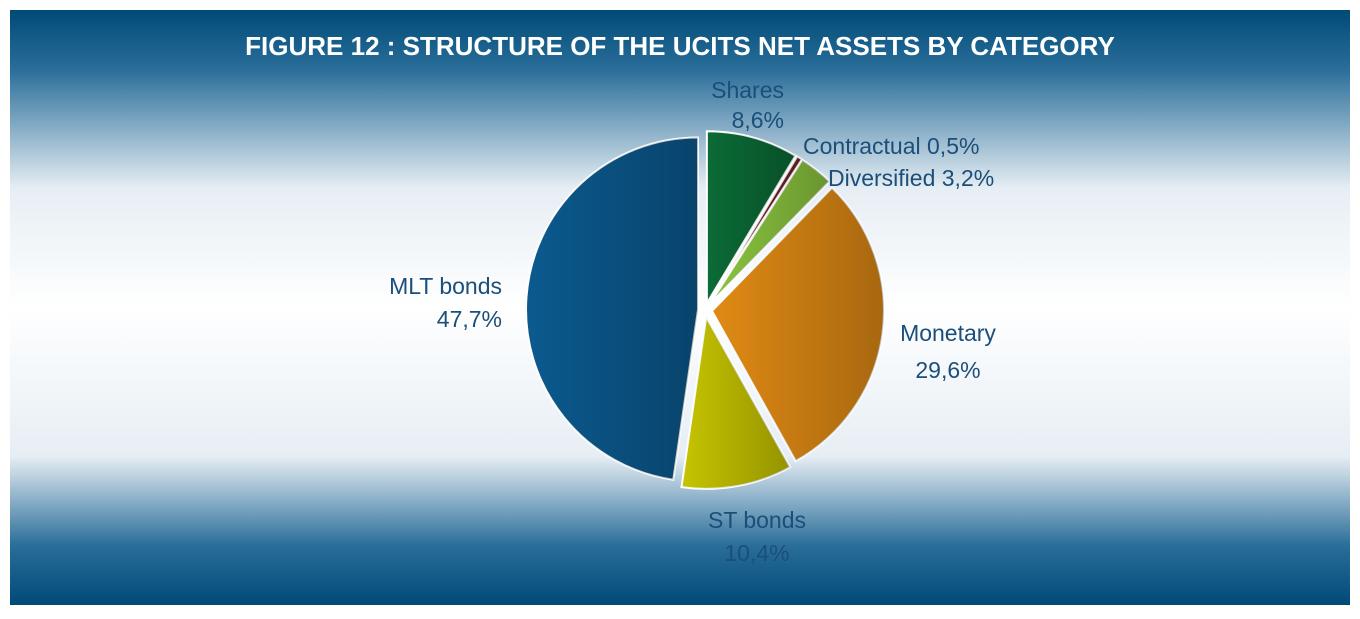 The image size is (1360, 619). I want to click on slice-label: Contractual, so click(862, 146).